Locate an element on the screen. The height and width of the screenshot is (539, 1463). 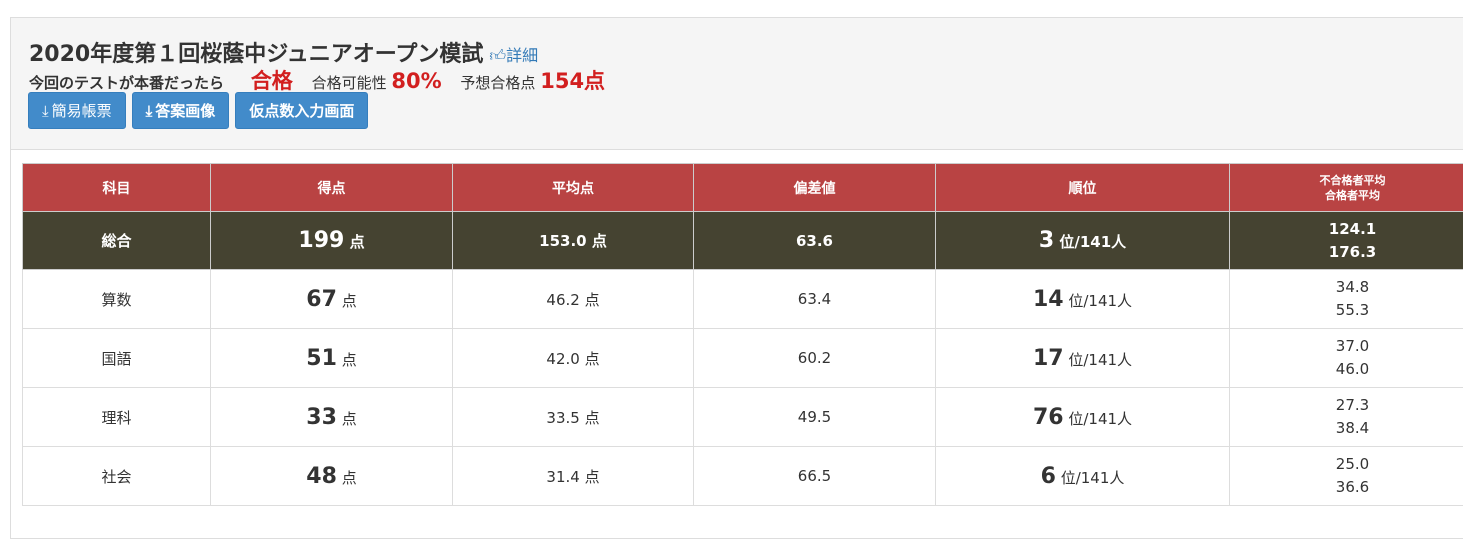
pass-avg: 36.6 is located at coordinates (1352, 487).